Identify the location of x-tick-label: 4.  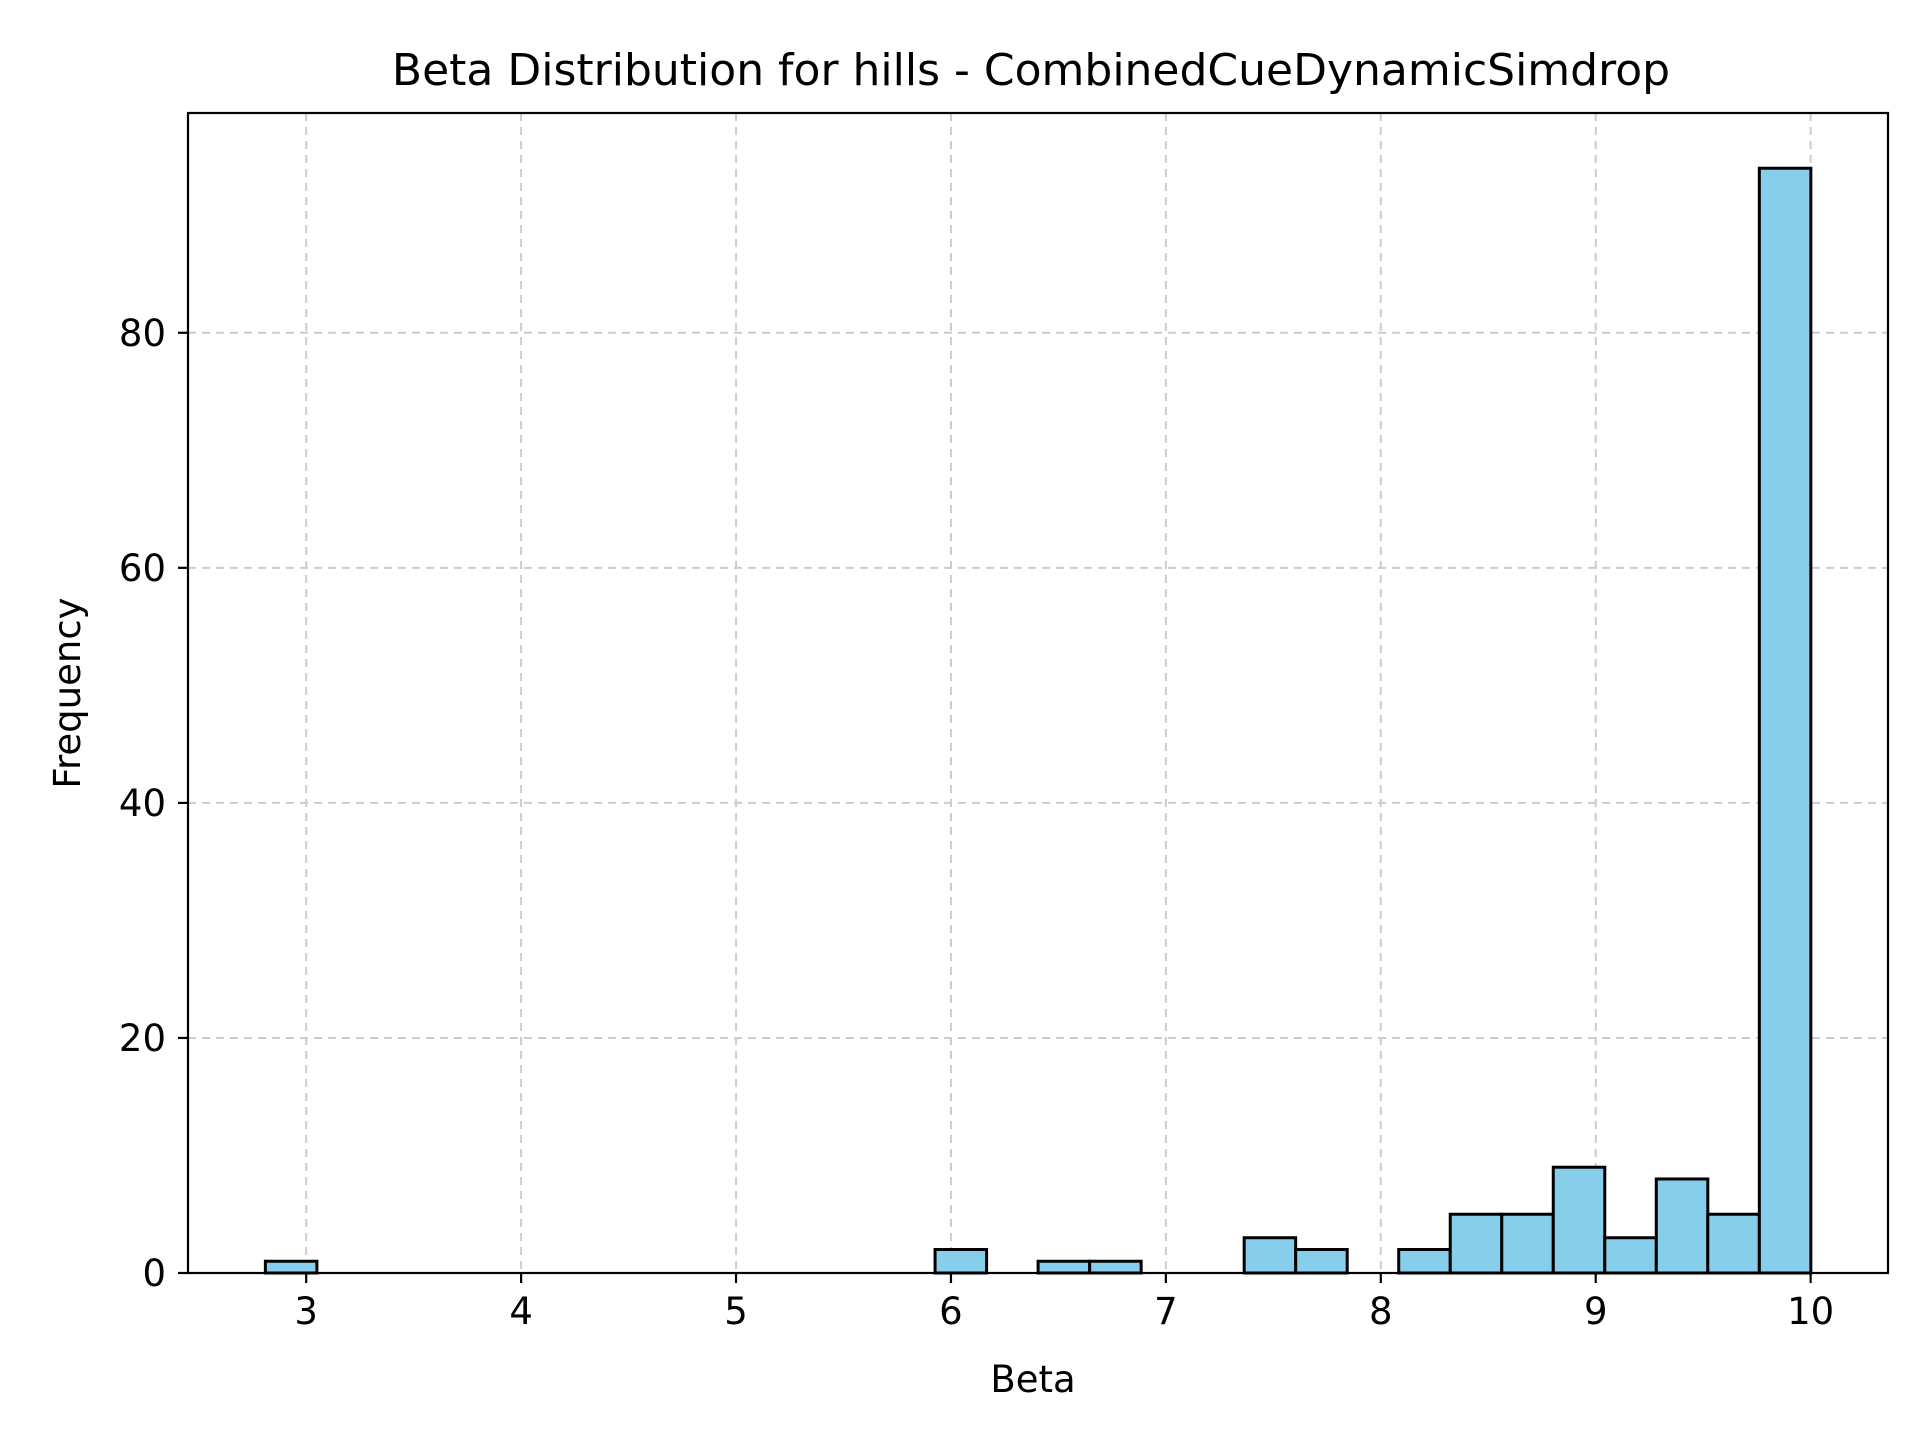
(521, 1311).